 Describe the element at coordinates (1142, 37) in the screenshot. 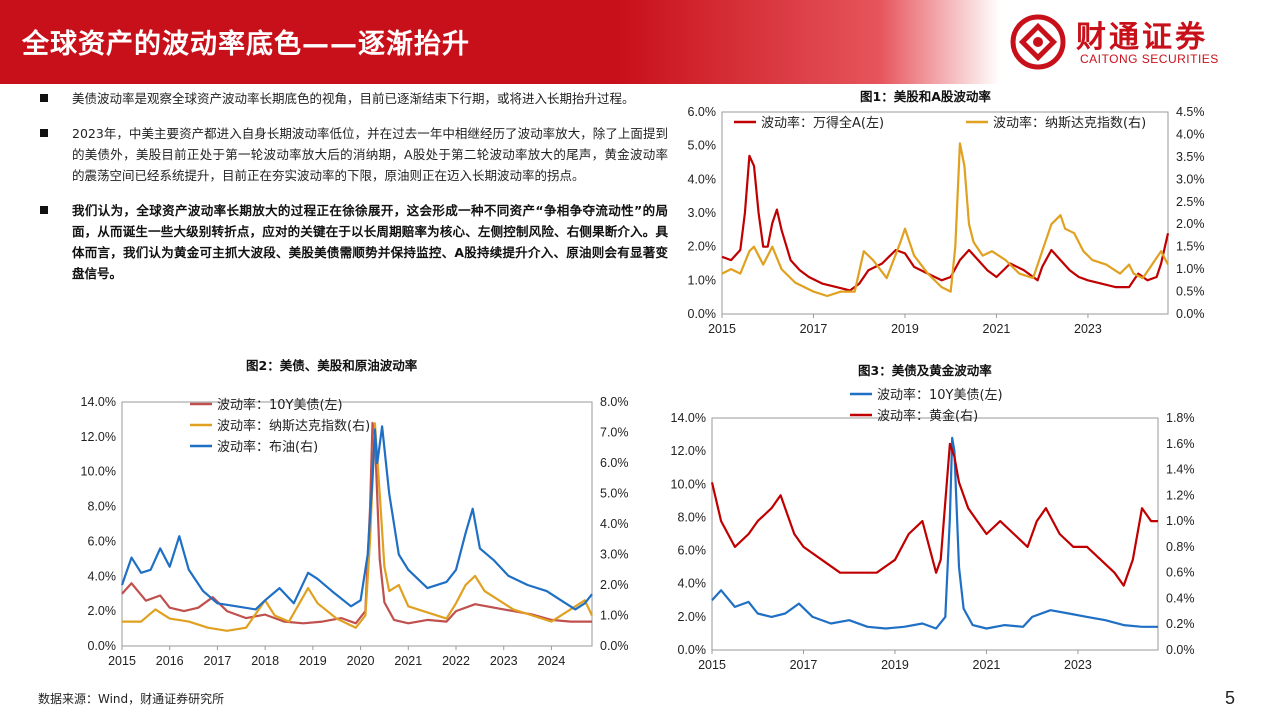

I see `logo-chinese-name: 财通证券` at that location.